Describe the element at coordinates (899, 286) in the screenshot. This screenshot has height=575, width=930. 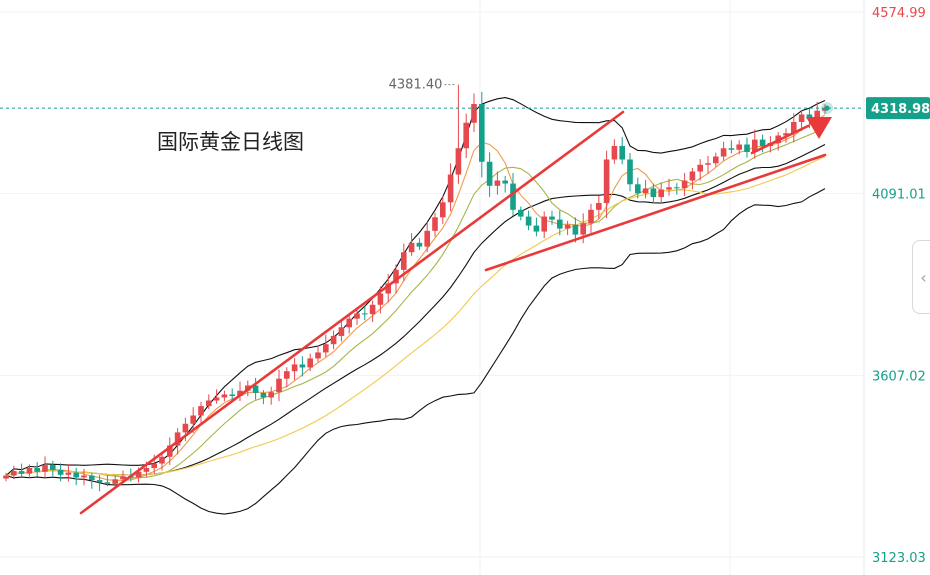
I see `price-axis: 4574.99 4091.01 3607.02 3123.03` at that location.